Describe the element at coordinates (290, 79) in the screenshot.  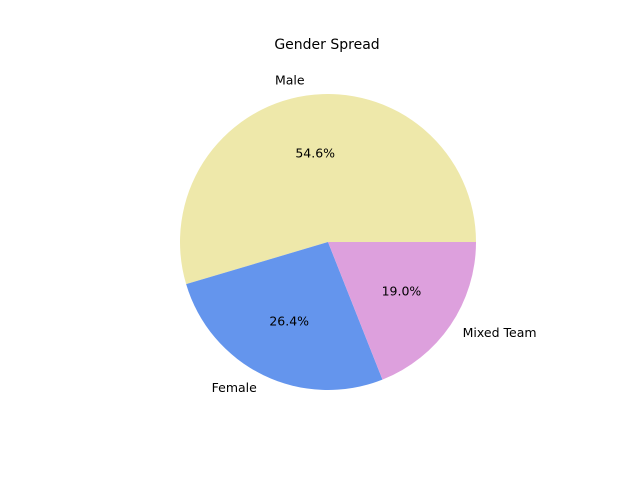
I see `slice-label-male: Male` at that location.